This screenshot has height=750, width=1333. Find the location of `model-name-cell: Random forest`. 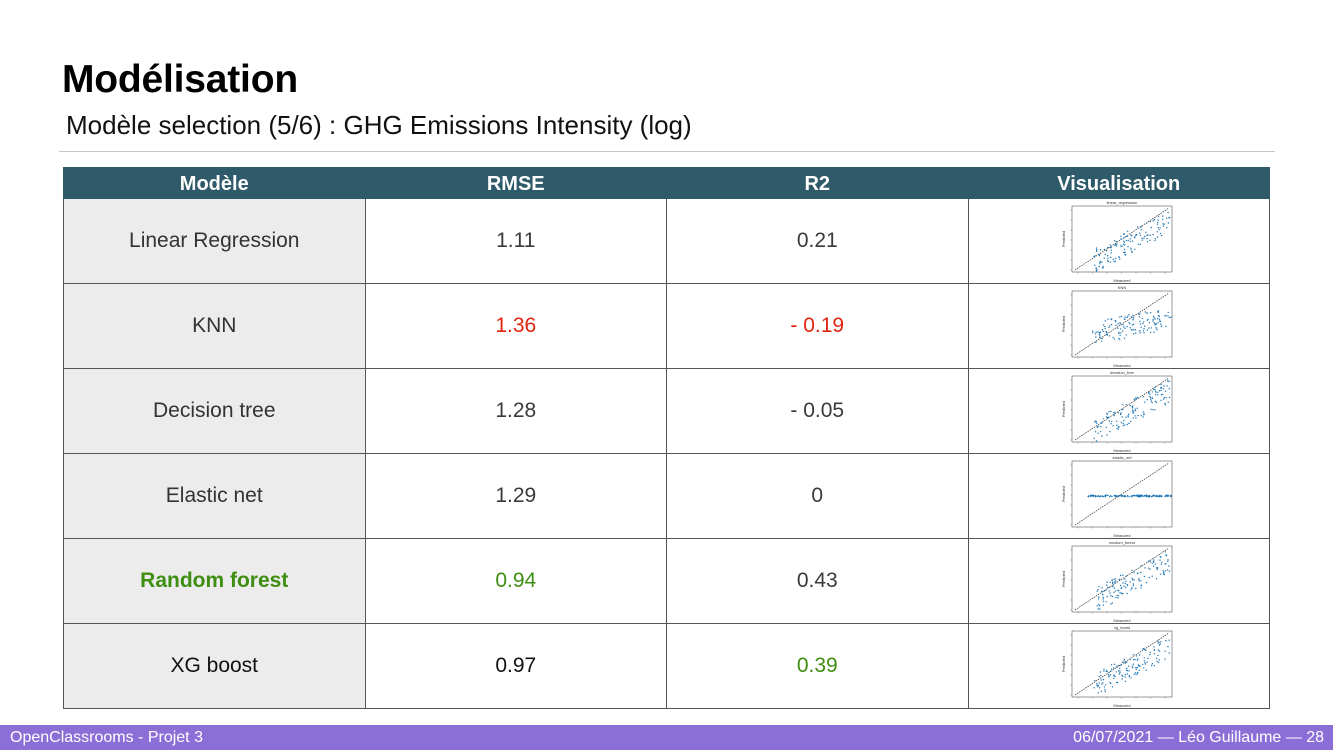

model-name-cell: Random forest is located at coordinates (214, 581).